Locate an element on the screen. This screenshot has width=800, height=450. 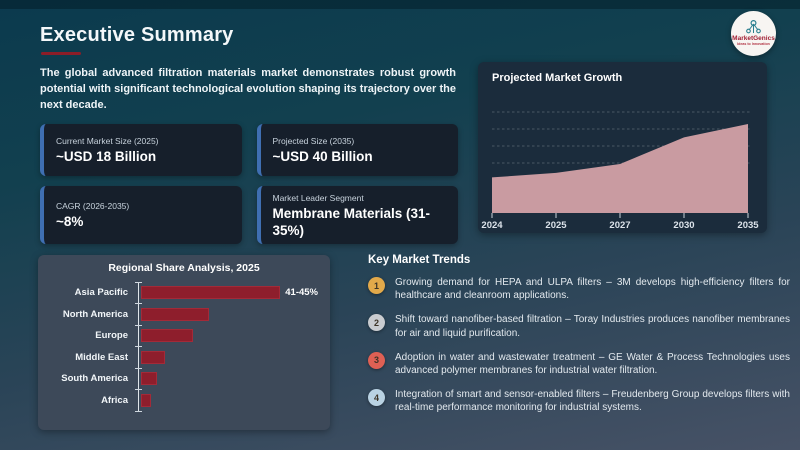
bar-category-label: Europe is located at coordinates (111, 336).